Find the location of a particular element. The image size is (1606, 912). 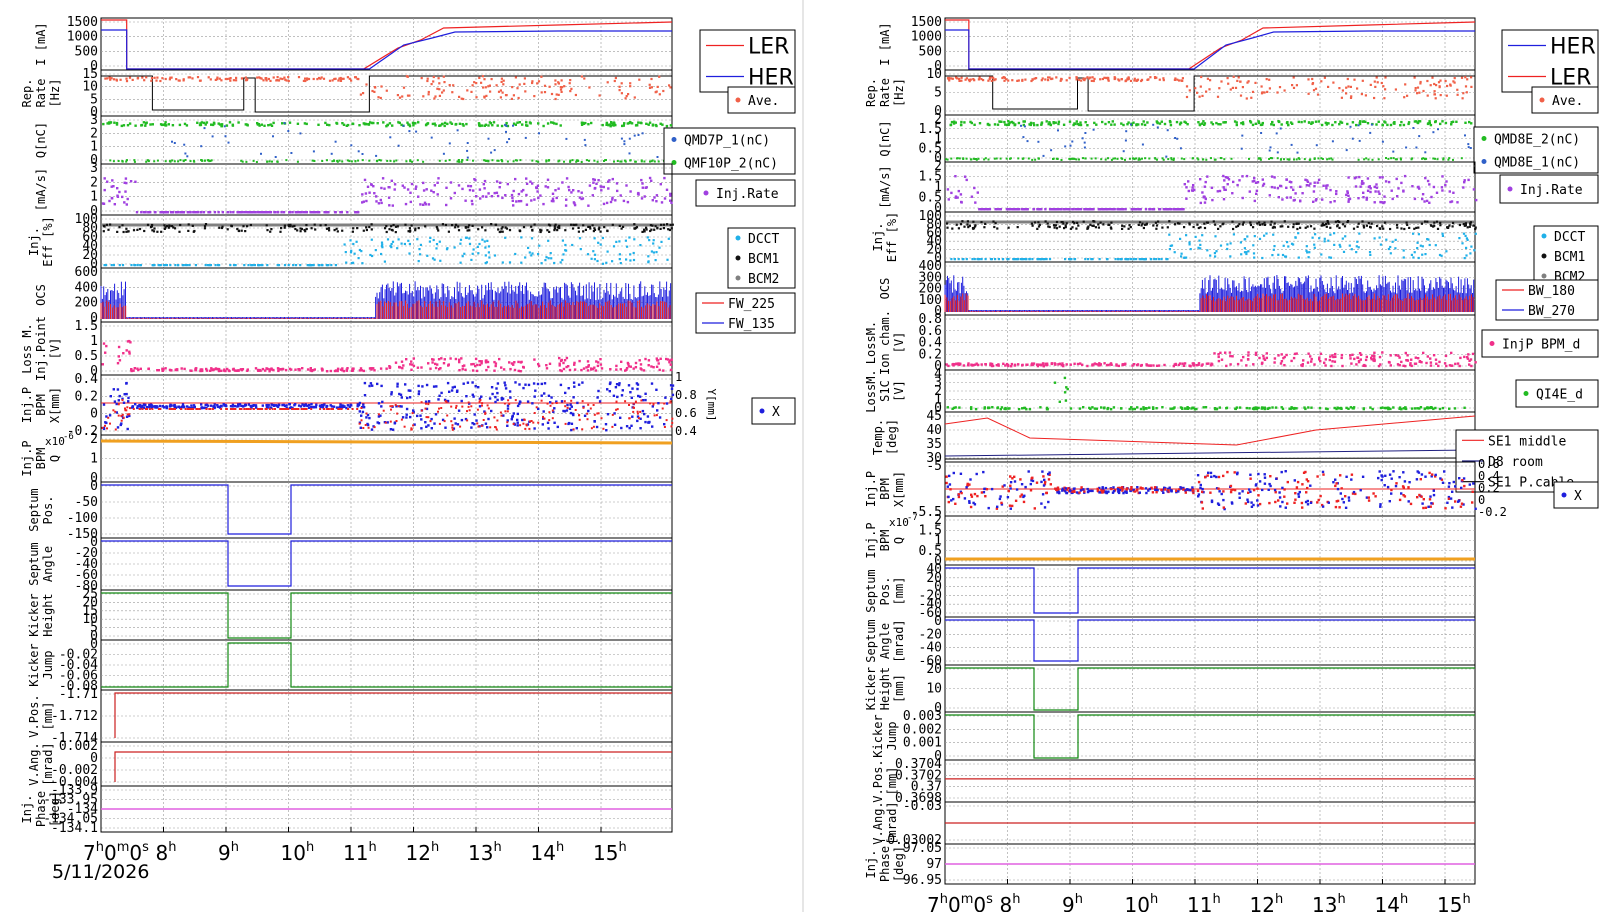

y-tick-label: 2 is located at coordinates (938, 166).